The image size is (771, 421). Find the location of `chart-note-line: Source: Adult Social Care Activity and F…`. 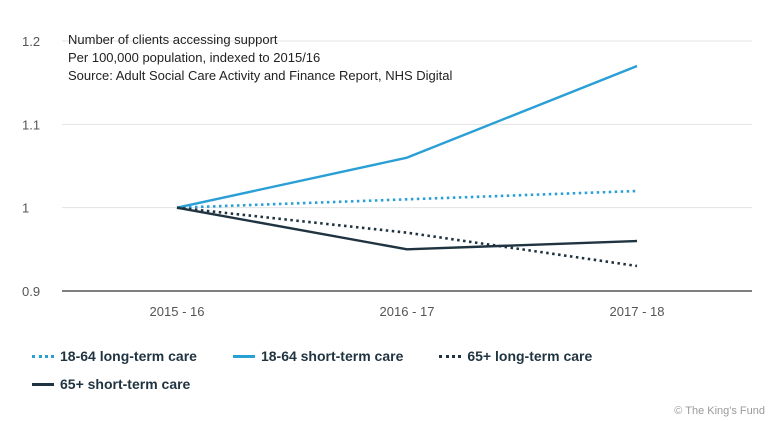

chart-note-line: Source: Adult Social Care Activity and F… is located at coordinates (260, 75).